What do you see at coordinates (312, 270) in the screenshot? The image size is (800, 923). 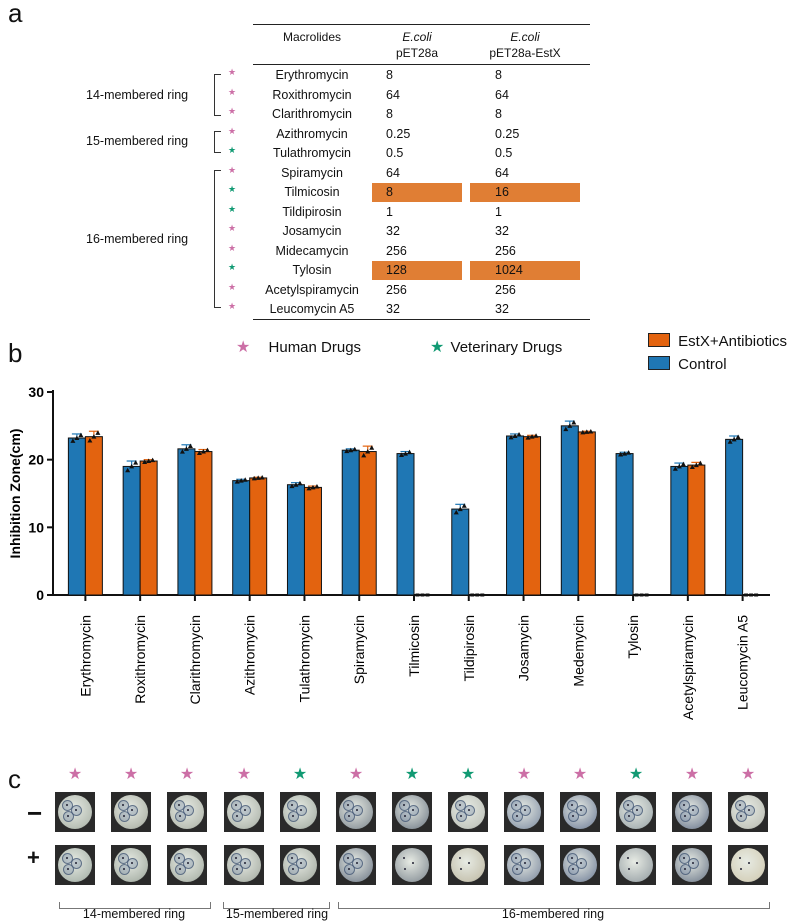 I see `macrolide-name: Tylosin` at bounding box center [312, 270].